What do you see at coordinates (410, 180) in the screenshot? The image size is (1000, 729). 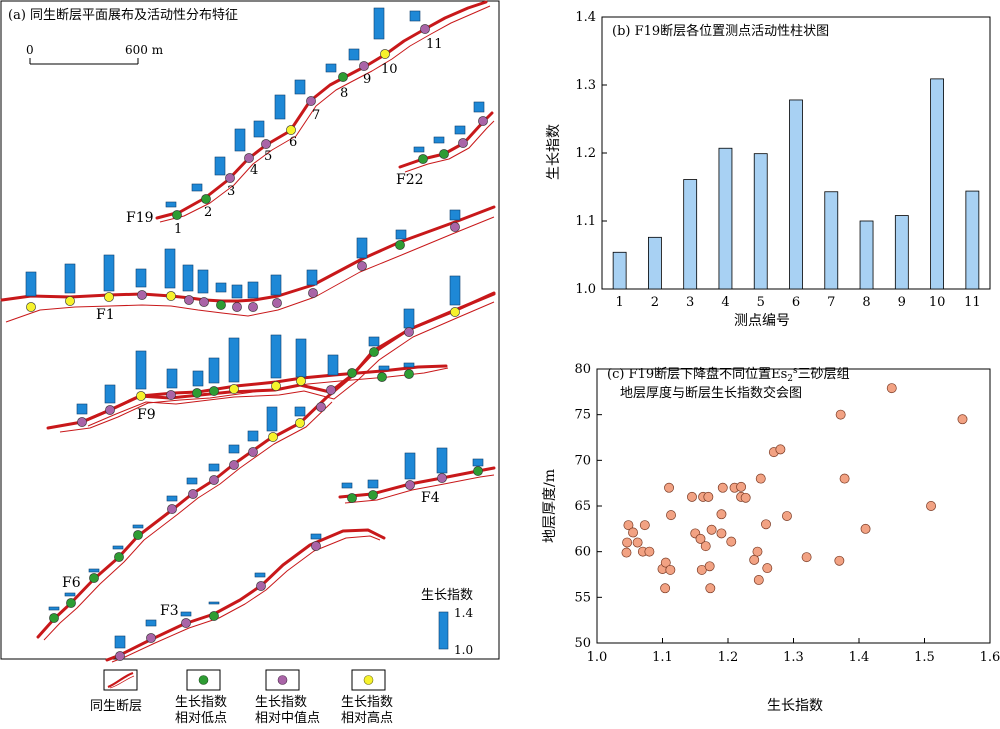 I see `fault-label: F22` at bounding box center [410, 180].